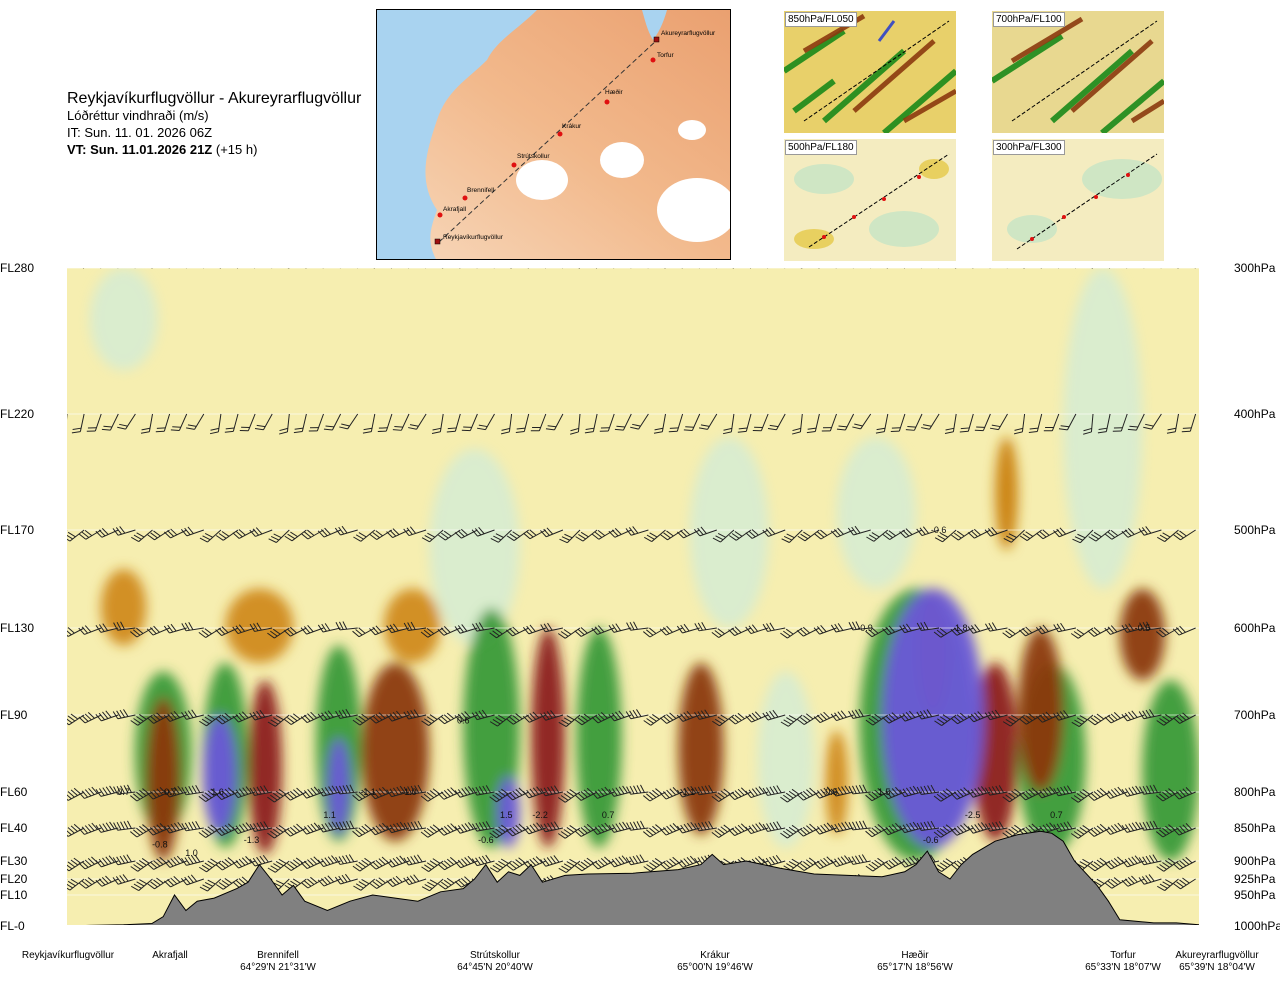 The height and width of the screenshot is (981, 1280). What do you see at coordinates (1078, 200) in the screenshot?
I see `thumbnail-300hpa: 300hPa/FL300` at bounding box center [1078, 200].